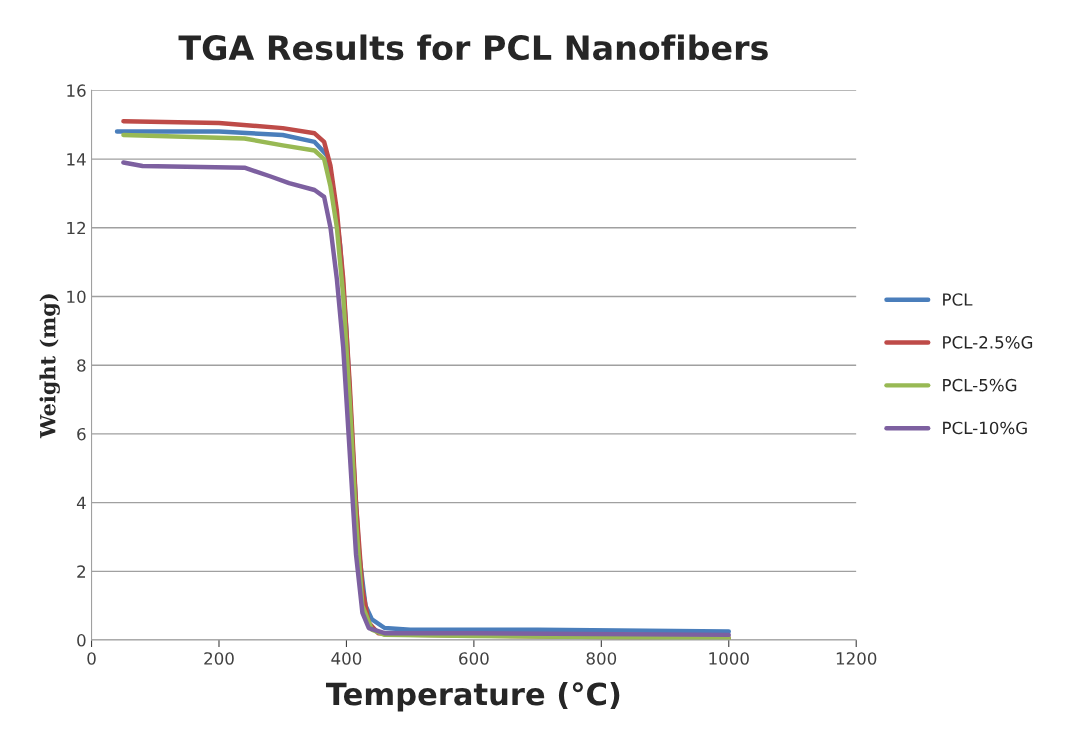 The width and height of the screenshot is (1077, 753). What do you see at coordinates (474, 658) in the screenshot?
I see `x-tick-label: 600` at bounding box center [474, 658].